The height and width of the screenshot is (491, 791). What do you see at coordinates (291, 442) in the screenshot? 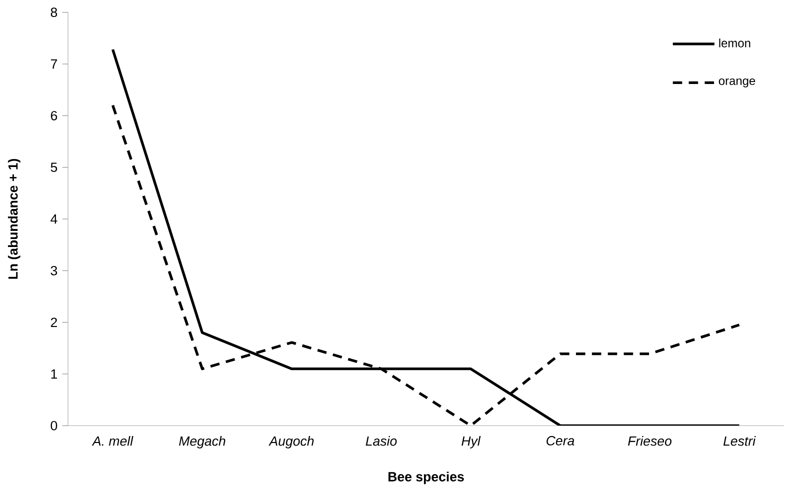
I see `x-tick-label: Augoch` at bounding box center [291, 442].